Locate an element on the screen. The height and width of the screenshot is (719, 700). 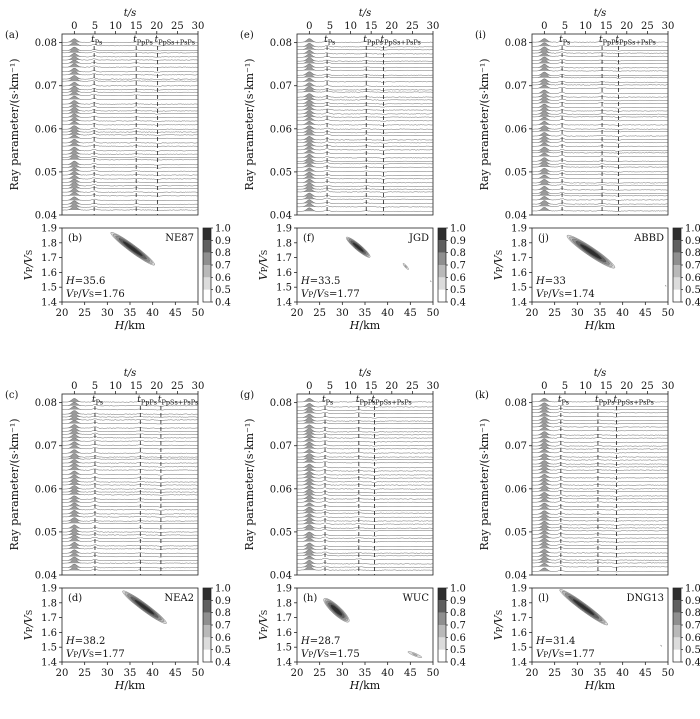
rf-panel-DNG13 is located at coordinates (599, 483).